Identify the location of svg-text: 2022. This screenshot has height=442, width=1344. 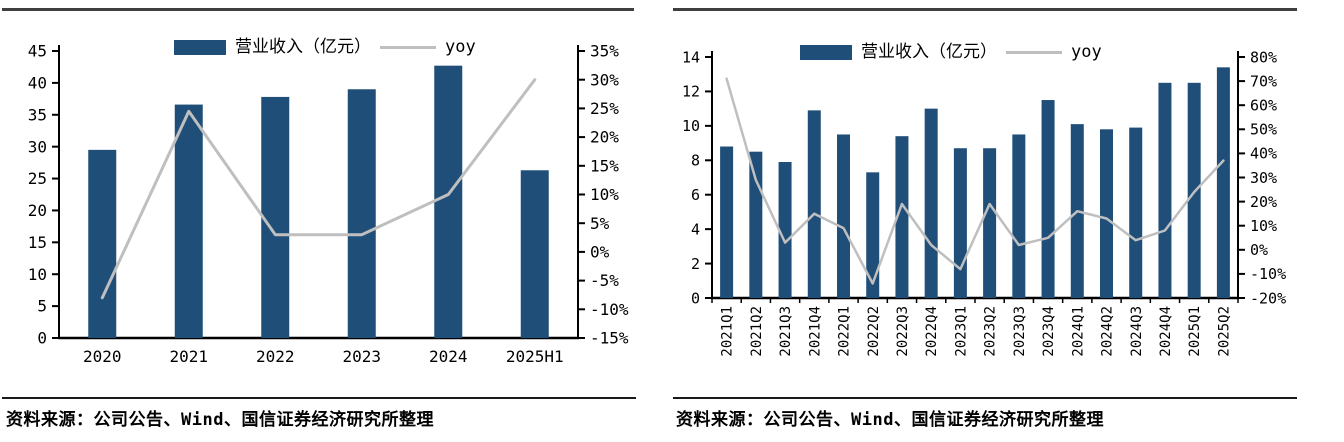
(275, 356).